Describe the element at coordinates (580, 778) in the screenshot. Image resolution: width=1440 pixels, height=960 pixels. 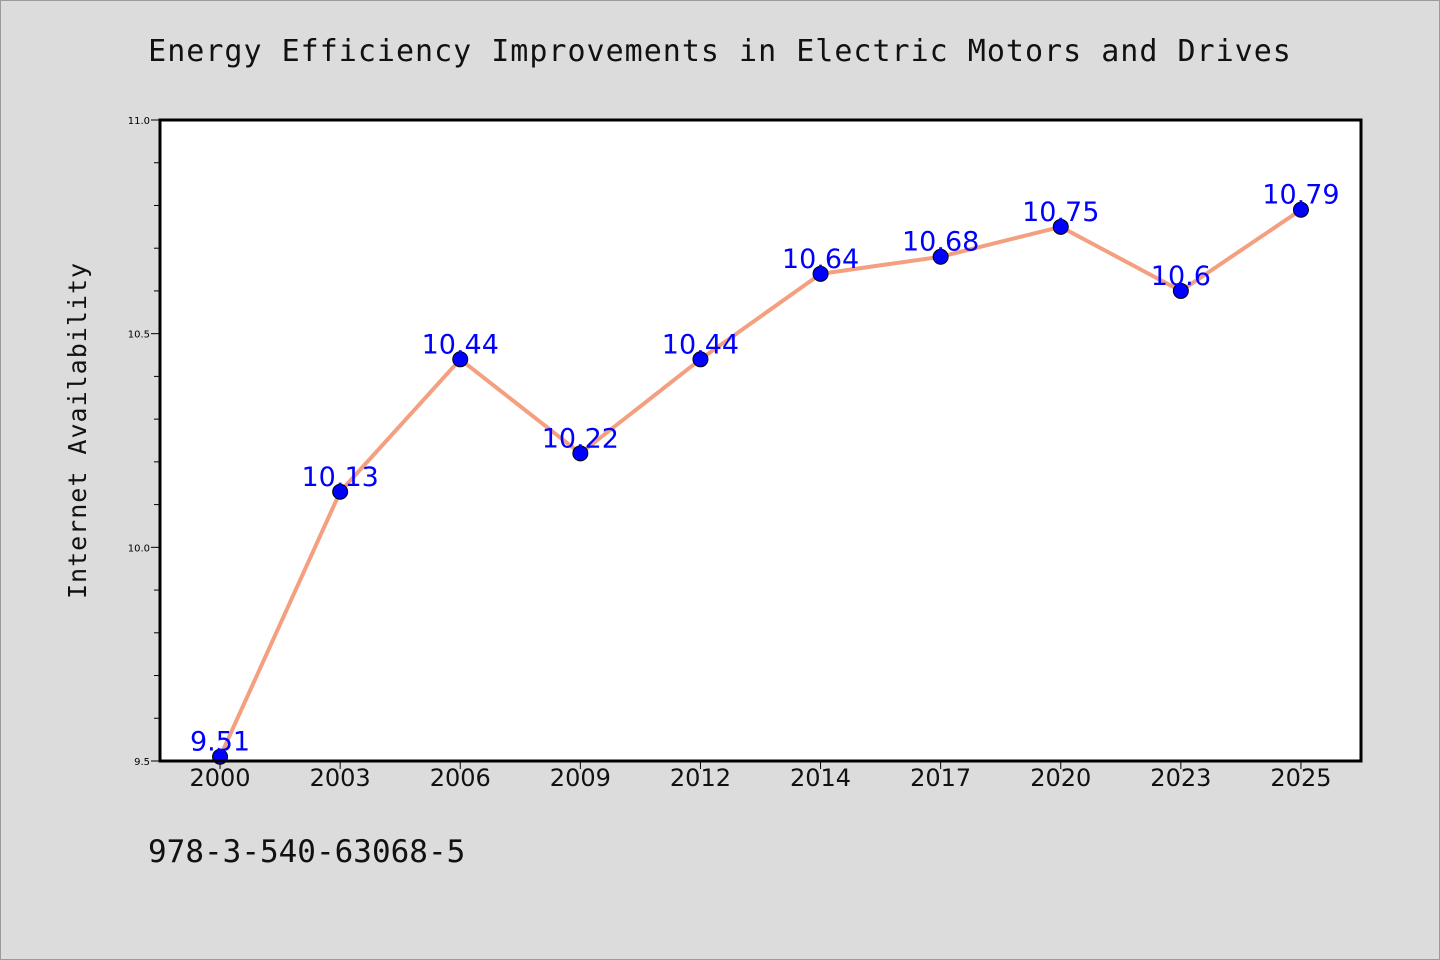
I see `x-tick-label: 2009` at that location.